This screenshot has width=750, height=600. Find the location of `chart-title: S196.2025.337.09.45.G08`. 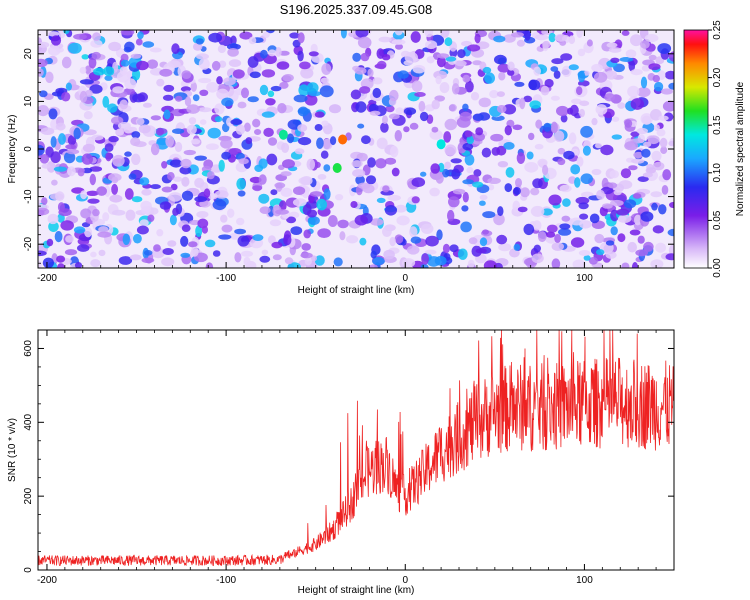

chart-title: S196.2025.337.09.45.G08 is located at coordinates (356, 9).